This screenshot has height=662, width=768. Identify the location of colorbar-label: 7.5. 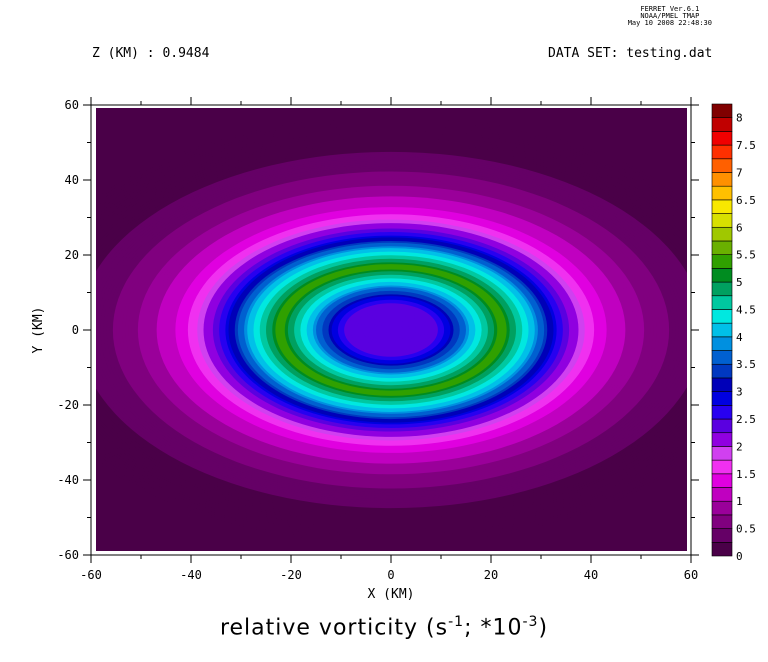
(746, 145).